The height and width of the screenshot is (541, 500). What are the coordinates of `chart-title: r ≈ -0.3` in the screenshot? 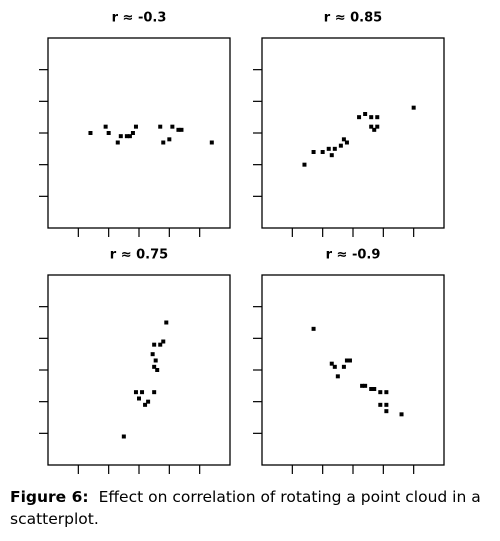 It's located at (139, 18).